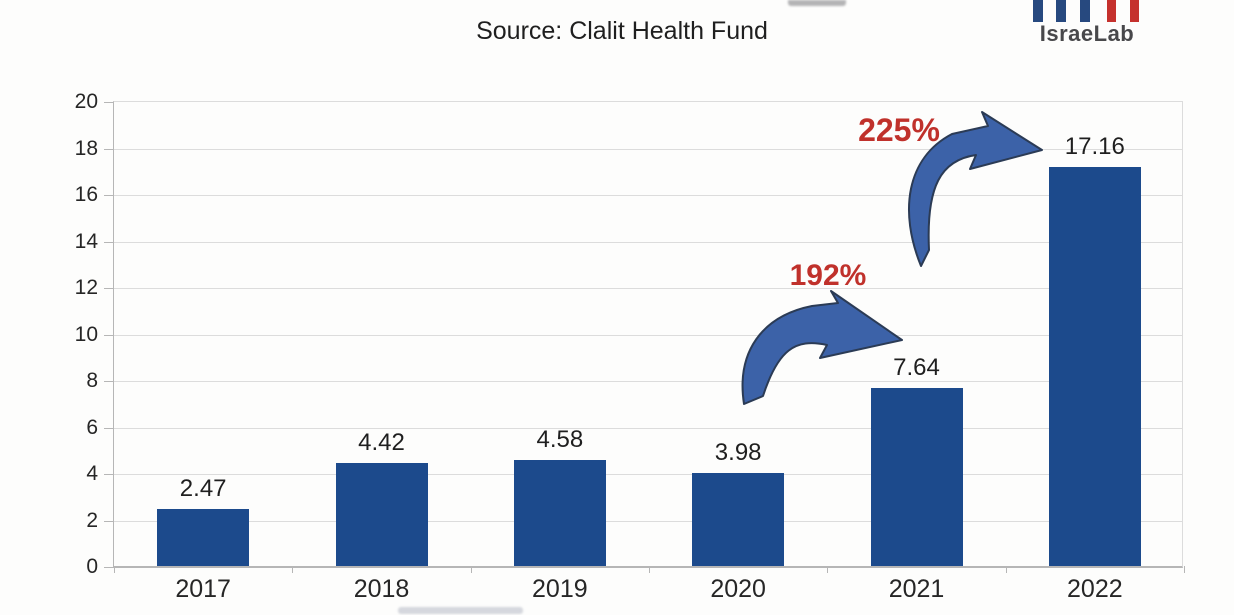  What do you see at coordinates (738, 453) in the screenshot?
I see `value-label-2020: 3.98` at bounding box center [738, 453].